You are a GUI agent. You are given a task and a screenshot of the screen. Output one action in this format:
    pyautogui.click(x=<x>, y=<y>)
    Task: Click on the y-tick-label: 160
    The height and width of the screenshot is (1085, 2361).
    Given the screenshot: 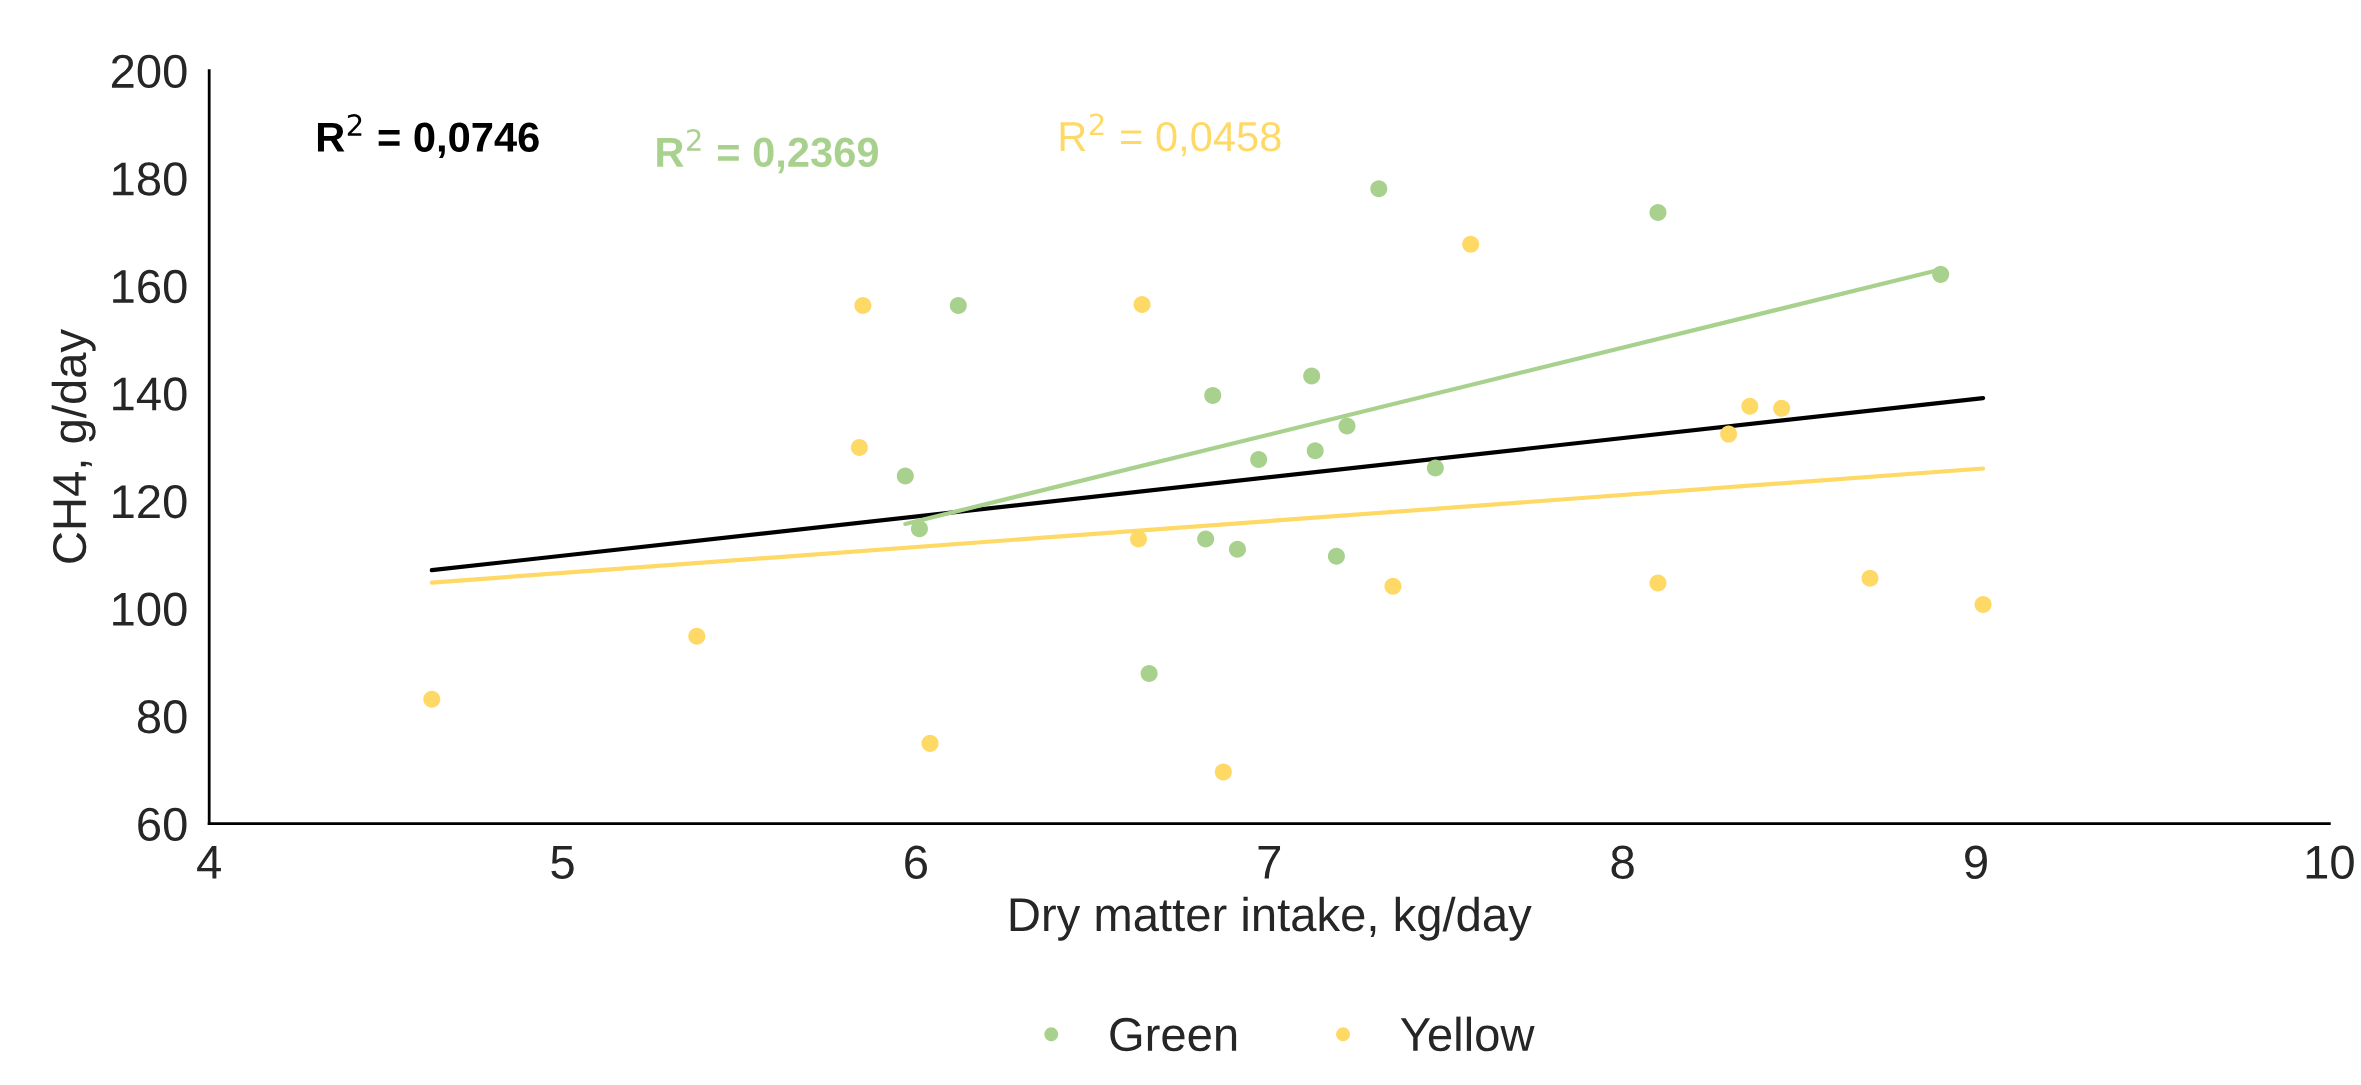 What is the action you would take?
    pyautogui.click(x=150, y=286)
    